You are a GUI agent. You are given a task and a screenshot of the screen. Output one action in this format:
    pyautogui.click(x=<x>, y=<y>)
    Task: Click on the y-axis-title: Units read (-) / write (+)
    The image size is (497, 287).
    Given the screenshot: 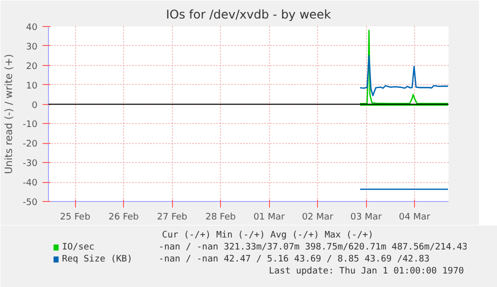 What is the action you would take?
    pyautogui.click(x=9, y=114)
    